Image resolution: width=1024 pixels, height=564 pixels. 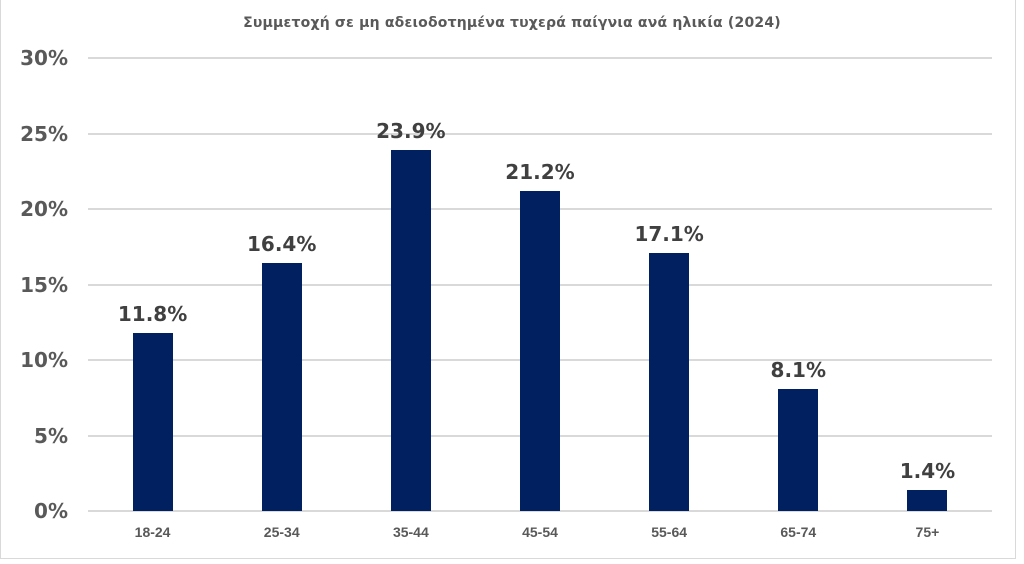 I want to click on y-tick-label: 15%, so click(x=44, y=284).